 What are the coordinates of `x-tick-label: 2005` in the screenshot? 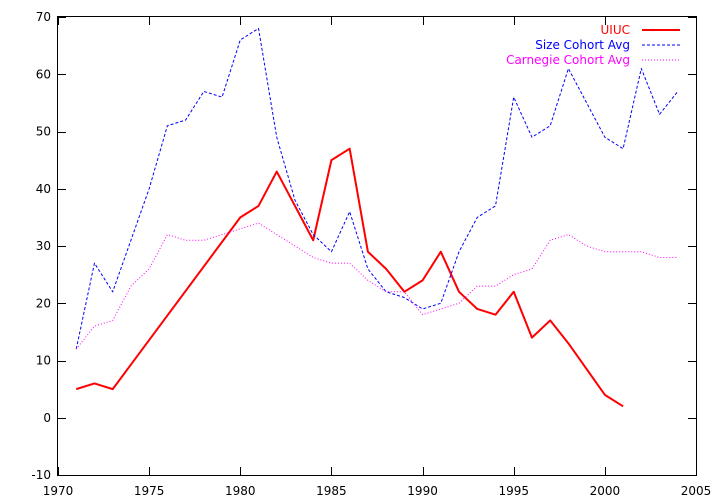 It's located at (696, 491).